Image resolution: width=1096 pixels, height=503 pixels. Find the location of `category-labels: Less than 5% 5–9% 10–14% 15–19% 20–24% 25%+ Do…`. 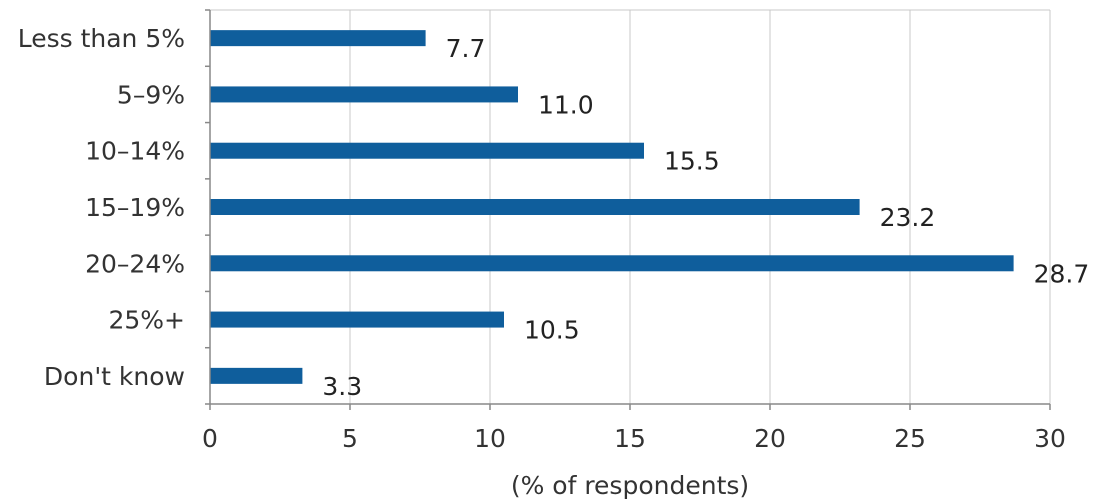

category-labels: Less than 5% 5–9% 10–14% 15–19% 20–24% 25%+ Do… is located at coordinates (101, 207).